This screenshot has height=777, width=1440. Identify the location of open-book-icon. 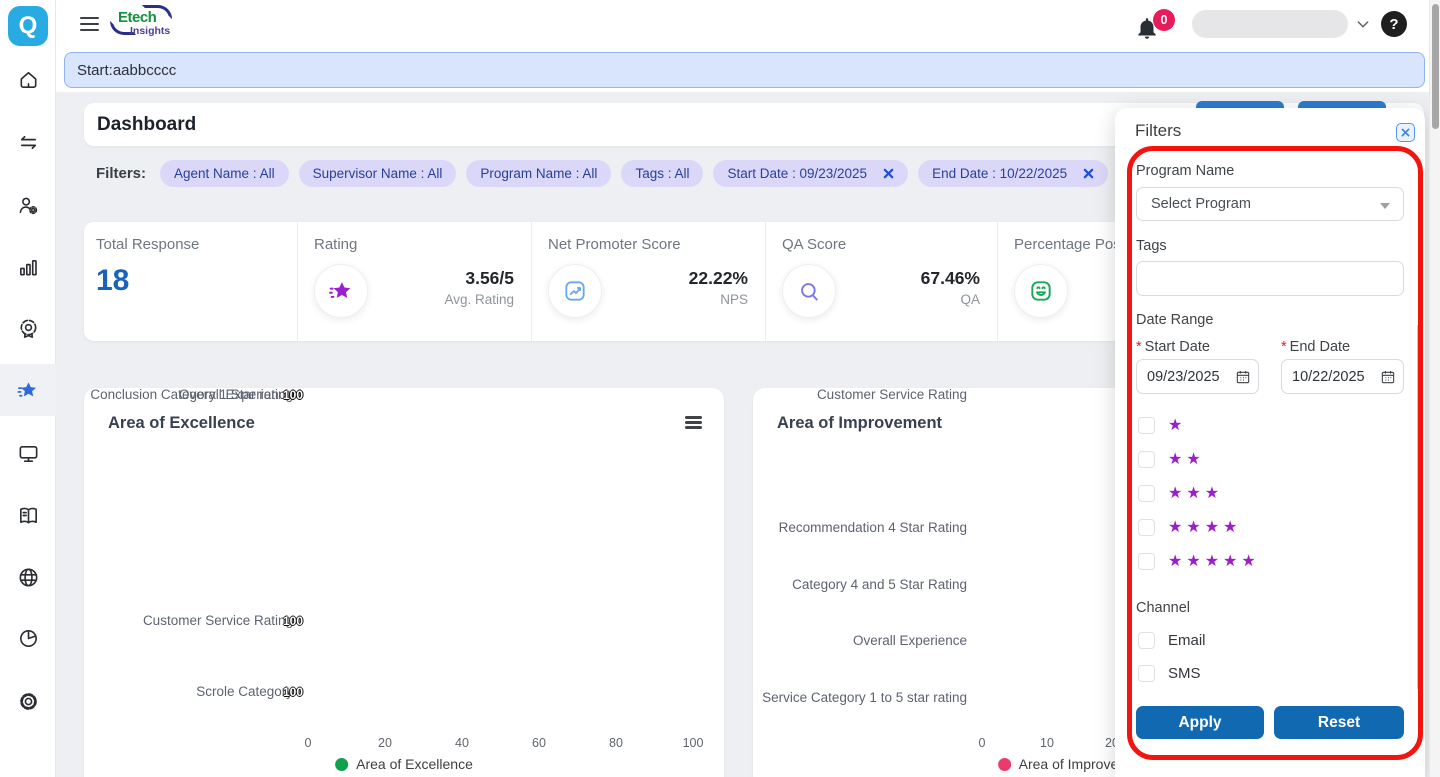
(28, 515).